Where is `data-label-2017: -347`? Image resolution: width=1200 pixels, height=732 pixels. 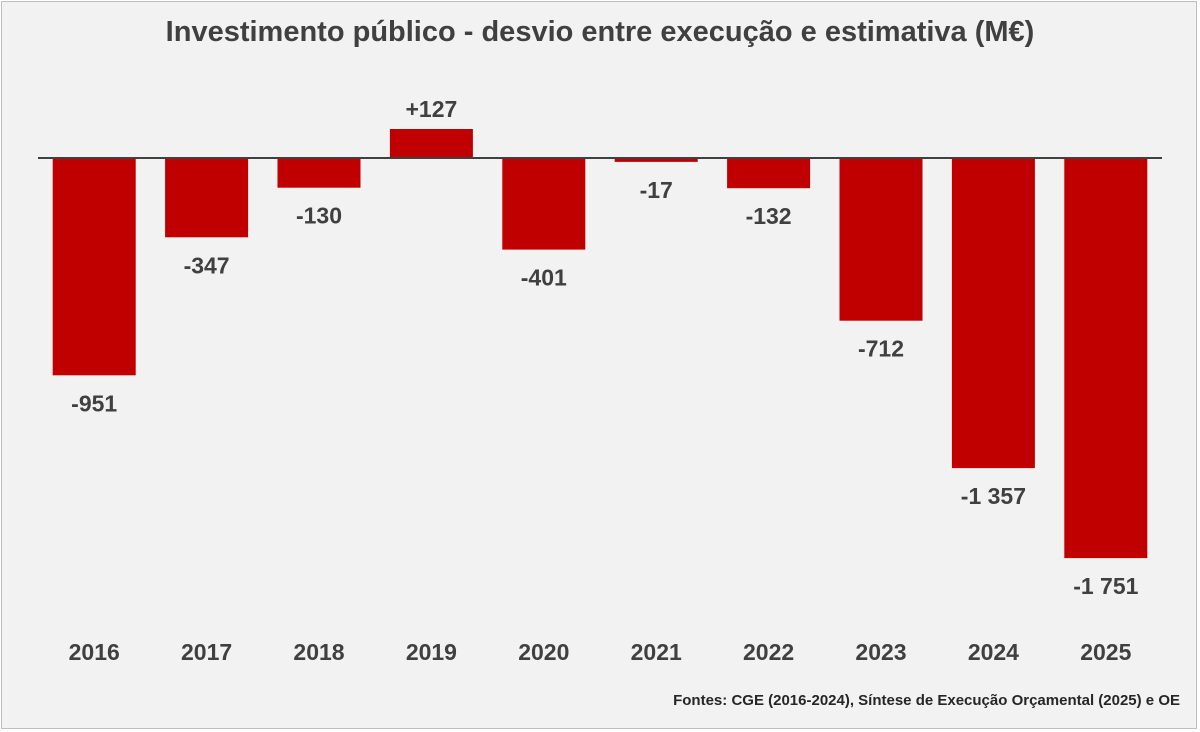 data-label-2017: -347 is located at coordinates (207, 265).